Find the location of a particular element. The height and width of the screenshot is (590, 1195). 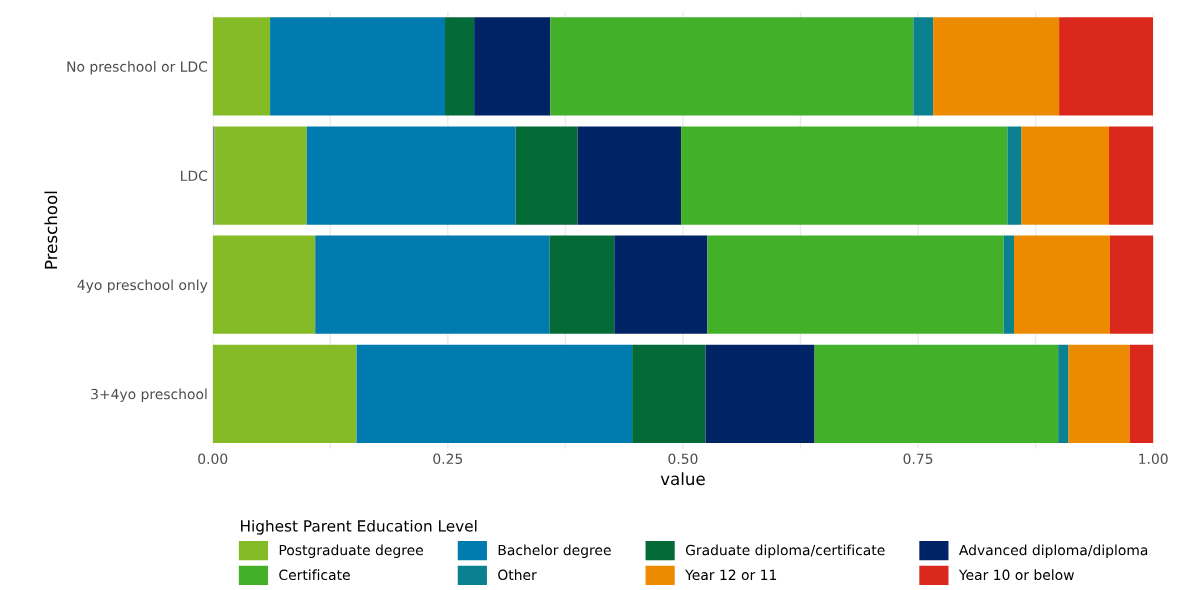

legend-label: Bachelor degree is located at coordinates (554, 551).